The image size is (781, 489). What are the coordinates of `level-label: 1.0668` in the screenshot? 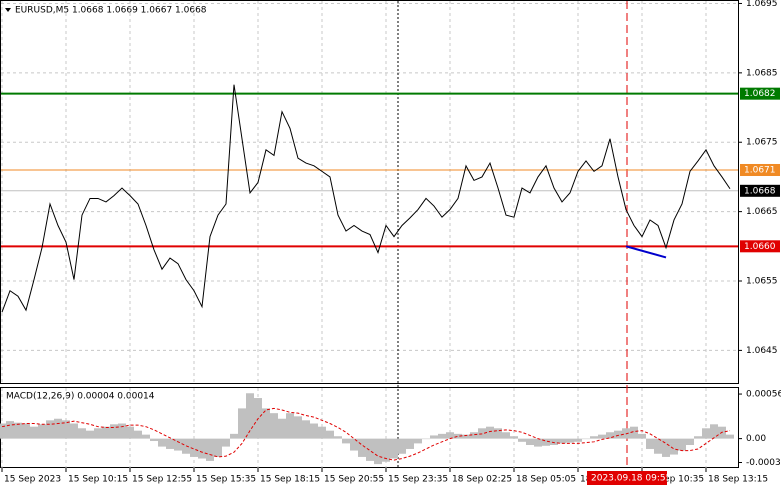 It's located at (760, 191).